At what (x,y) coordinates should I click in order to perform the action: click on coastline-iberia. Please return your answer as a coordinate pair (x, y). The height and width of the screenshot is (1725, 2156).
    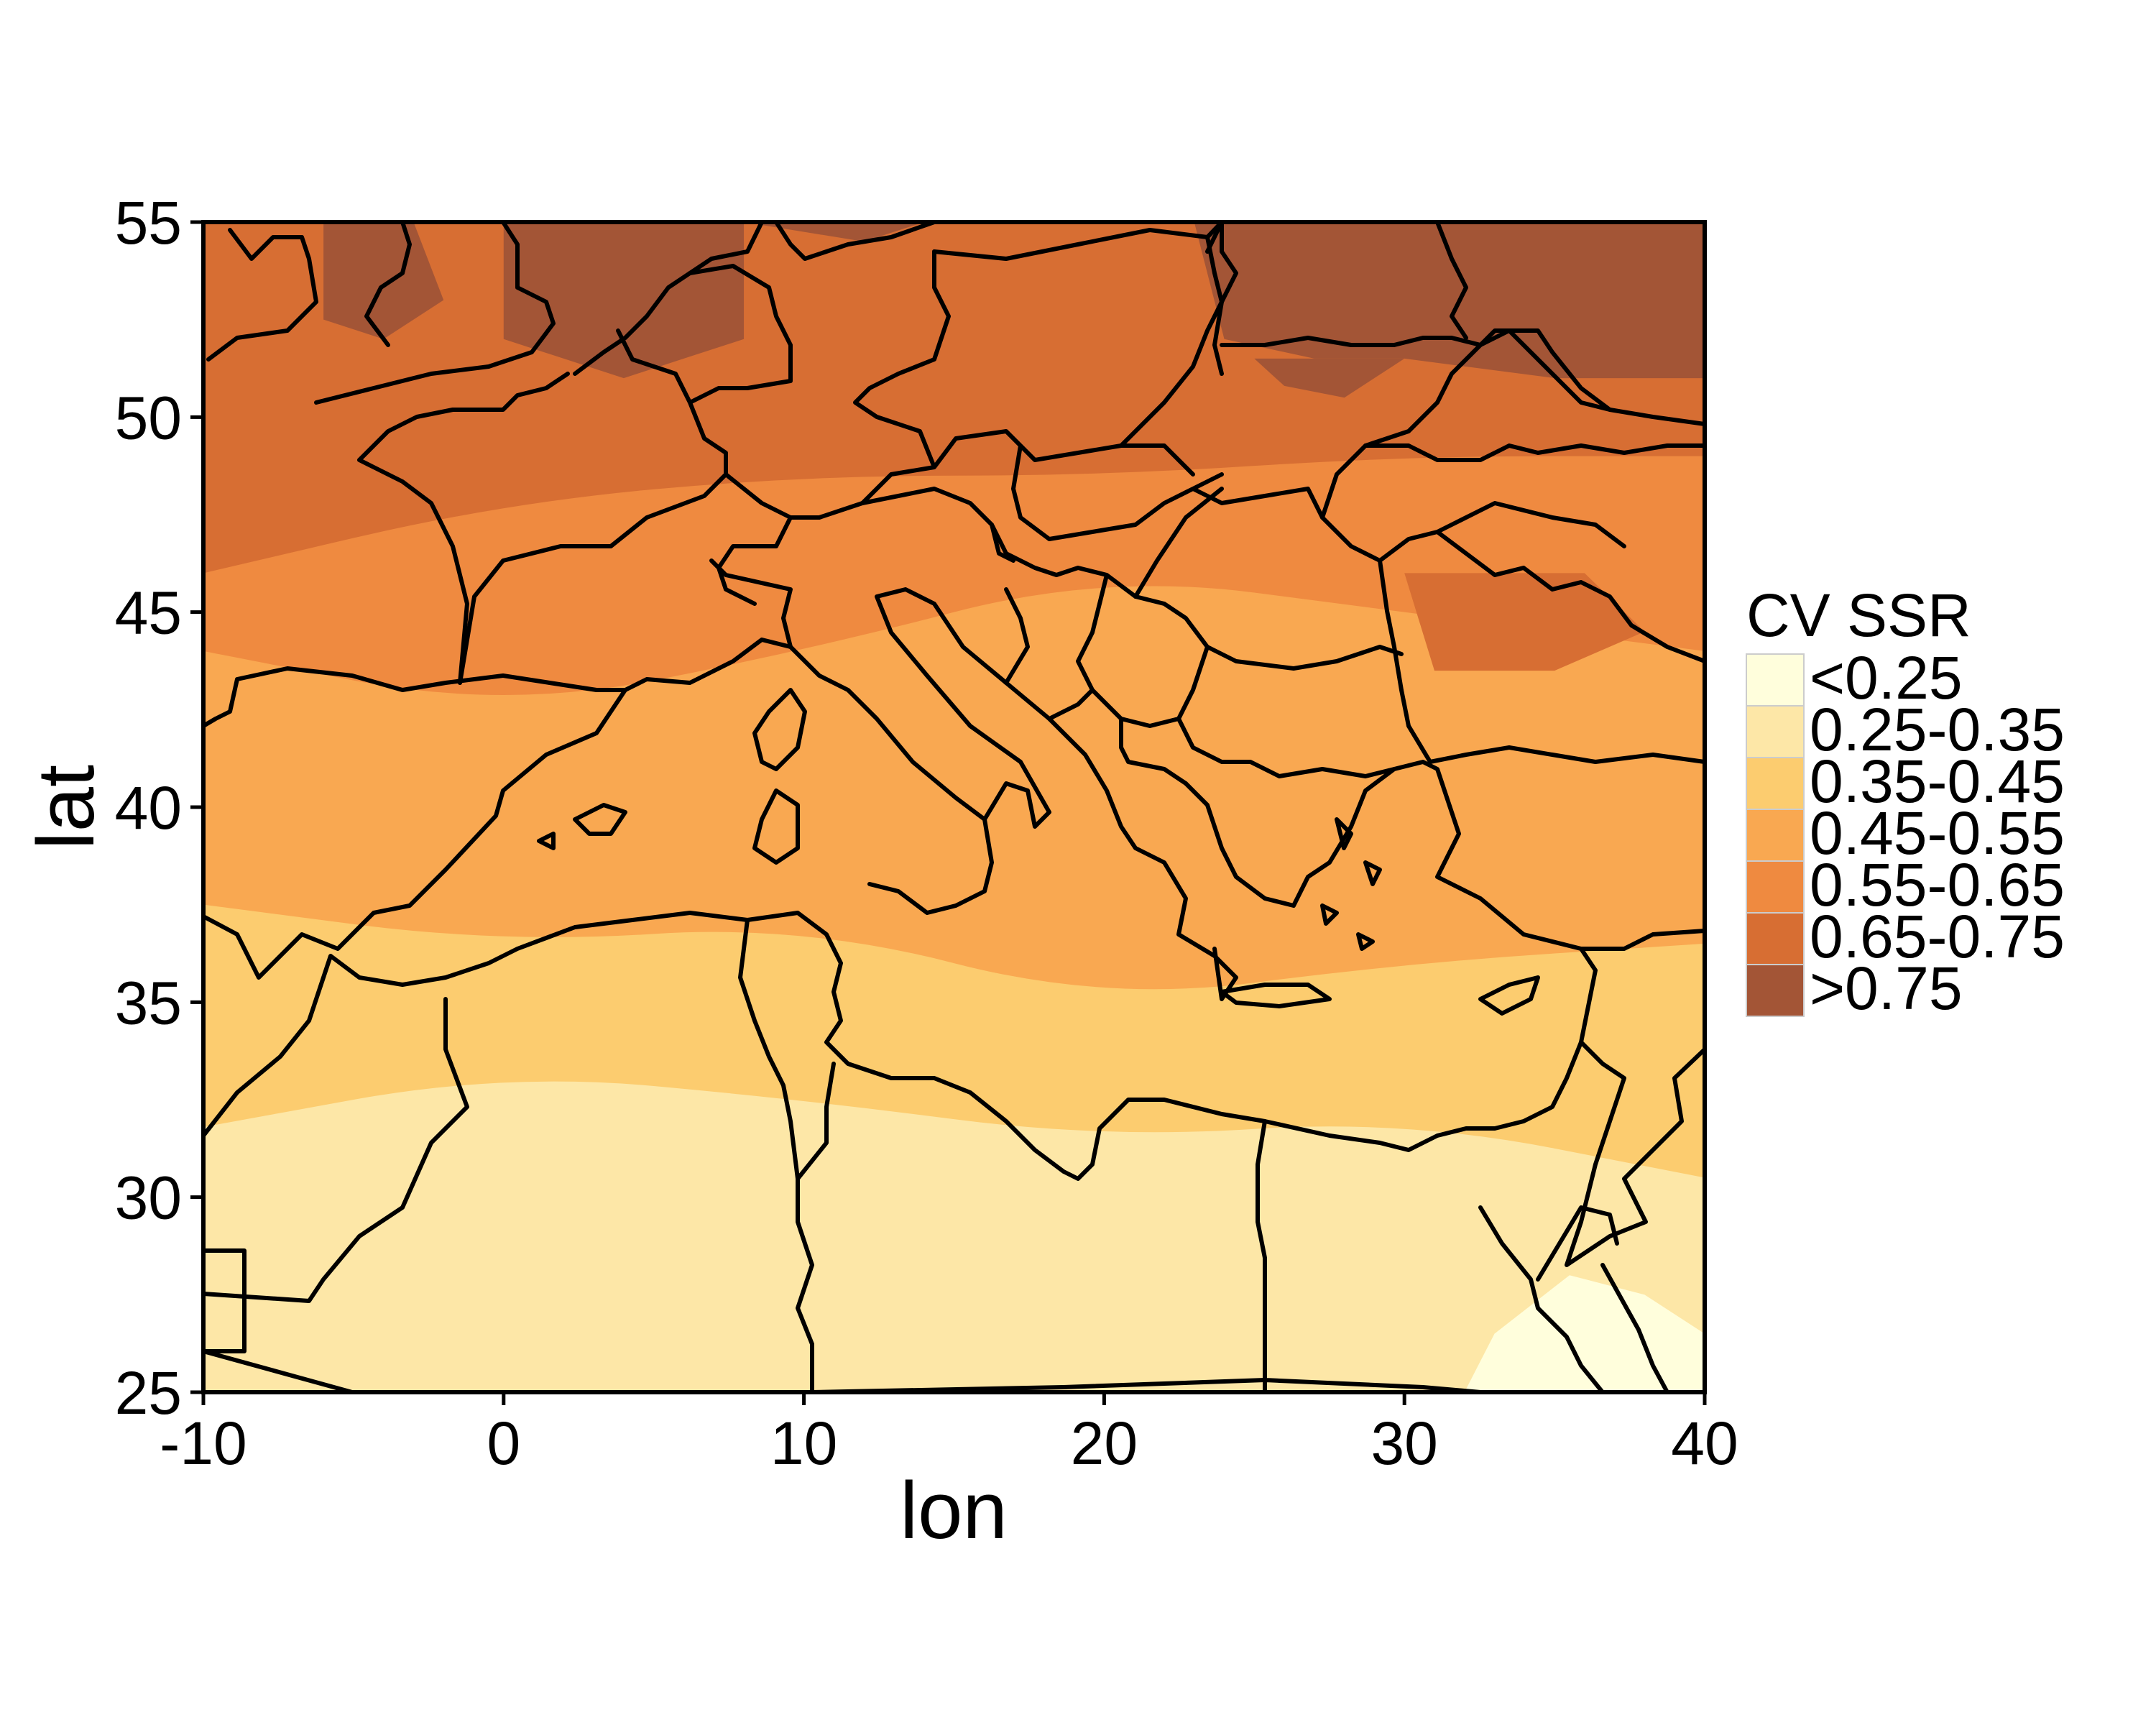
    Looking at the image, I should click on (415, 823).